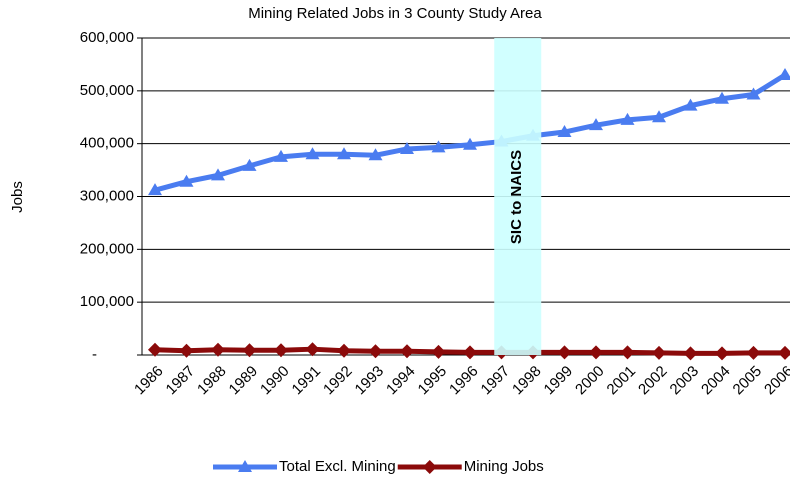 This screenshot has width=790, height=482. Describe the element at coordinates (338, 381) in the screenshot. I see `x-tick-label: 1992` at that location.